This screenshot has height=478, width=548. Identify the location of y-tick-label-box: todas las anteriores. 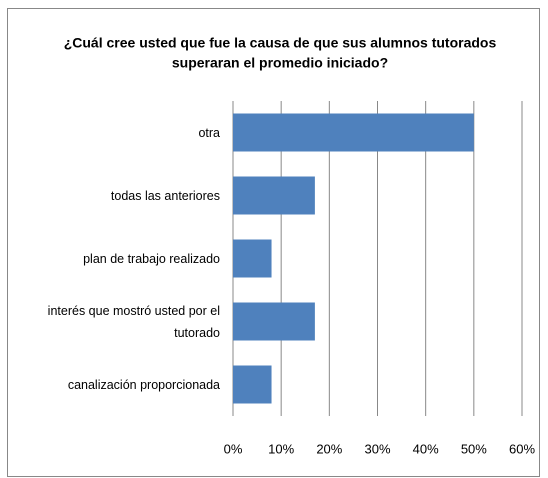
(165, 195).